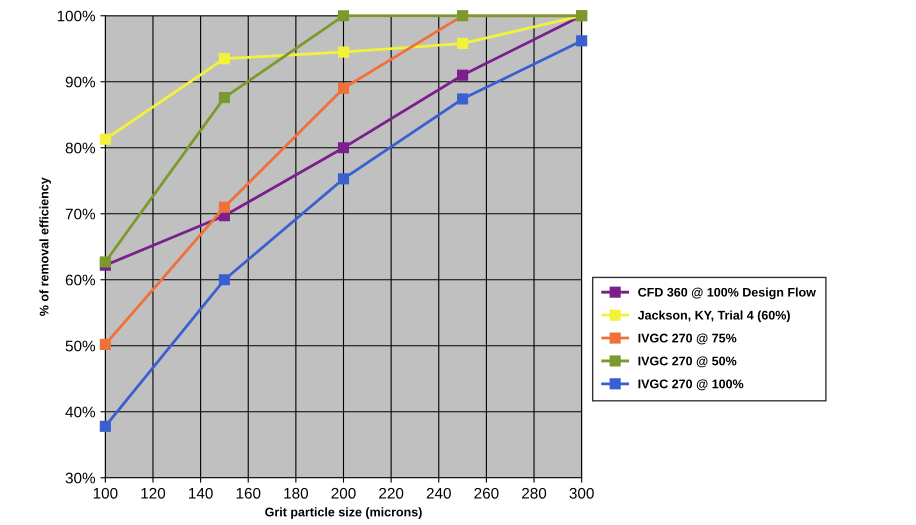  What do you see at coordinates (45, 246) in the screenshot?
I see `y-axis-title: % of removal efficiency` at bounding box center [45, 246].